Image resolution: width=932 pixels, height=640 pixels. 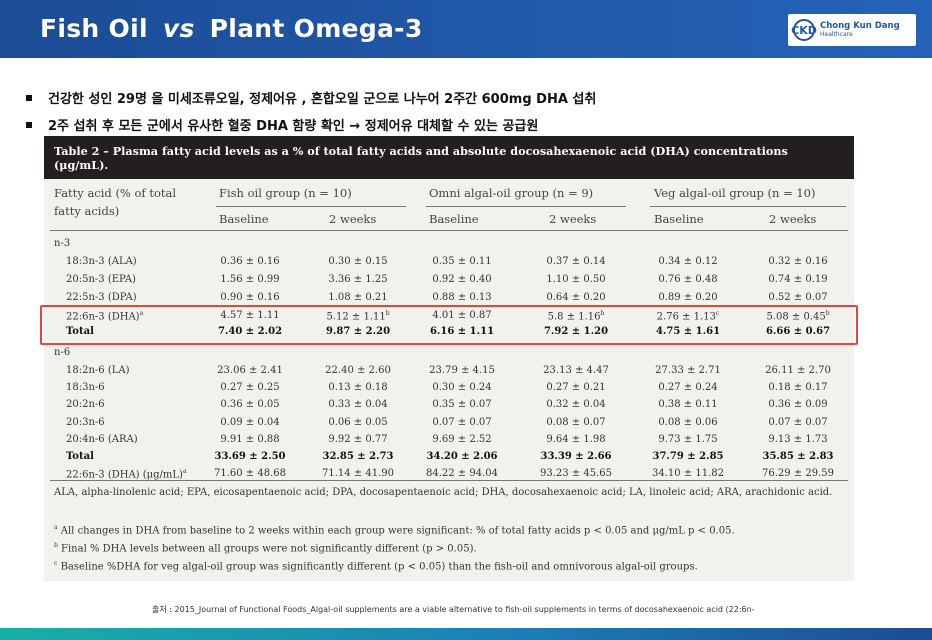 I want to click on table-cell: 0.52 ± 0.07, so click(x=798, y=297).